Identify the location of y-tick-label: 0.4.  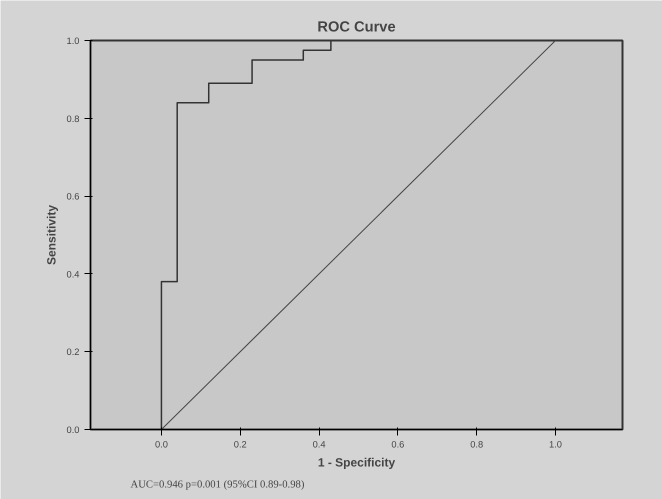
(73, 274).